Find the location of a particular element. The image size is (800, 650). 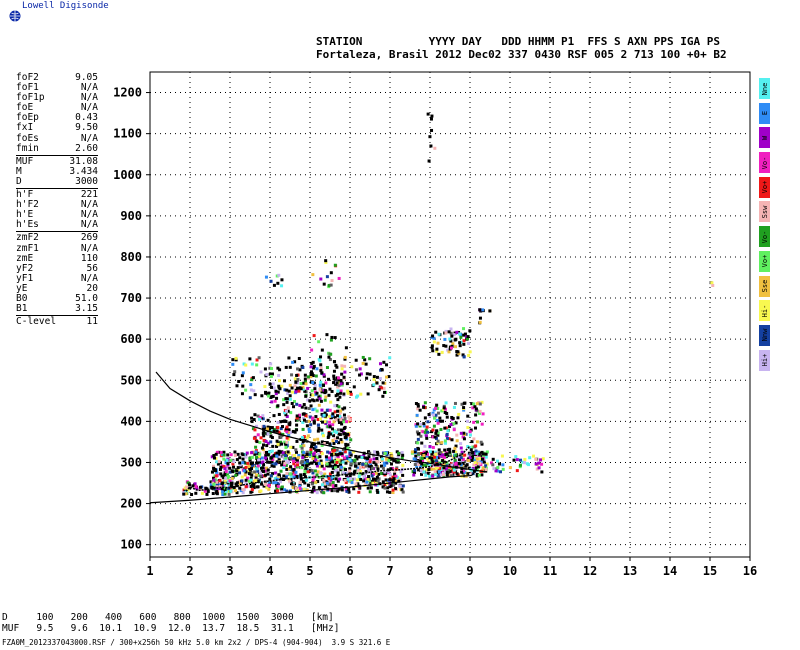

param-name: h'F2 is located at coordinates (27, 205).